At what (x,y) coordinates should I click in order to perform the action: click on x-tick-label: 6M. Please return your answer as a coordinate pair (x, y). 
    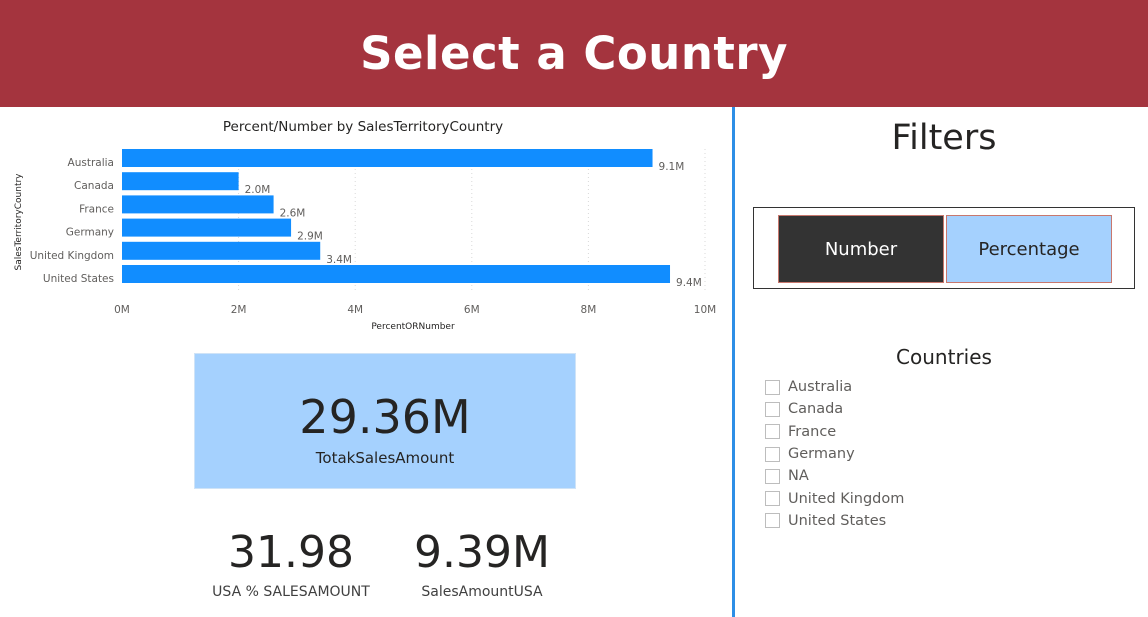
    Looking at the image, I should click on (472, 310).